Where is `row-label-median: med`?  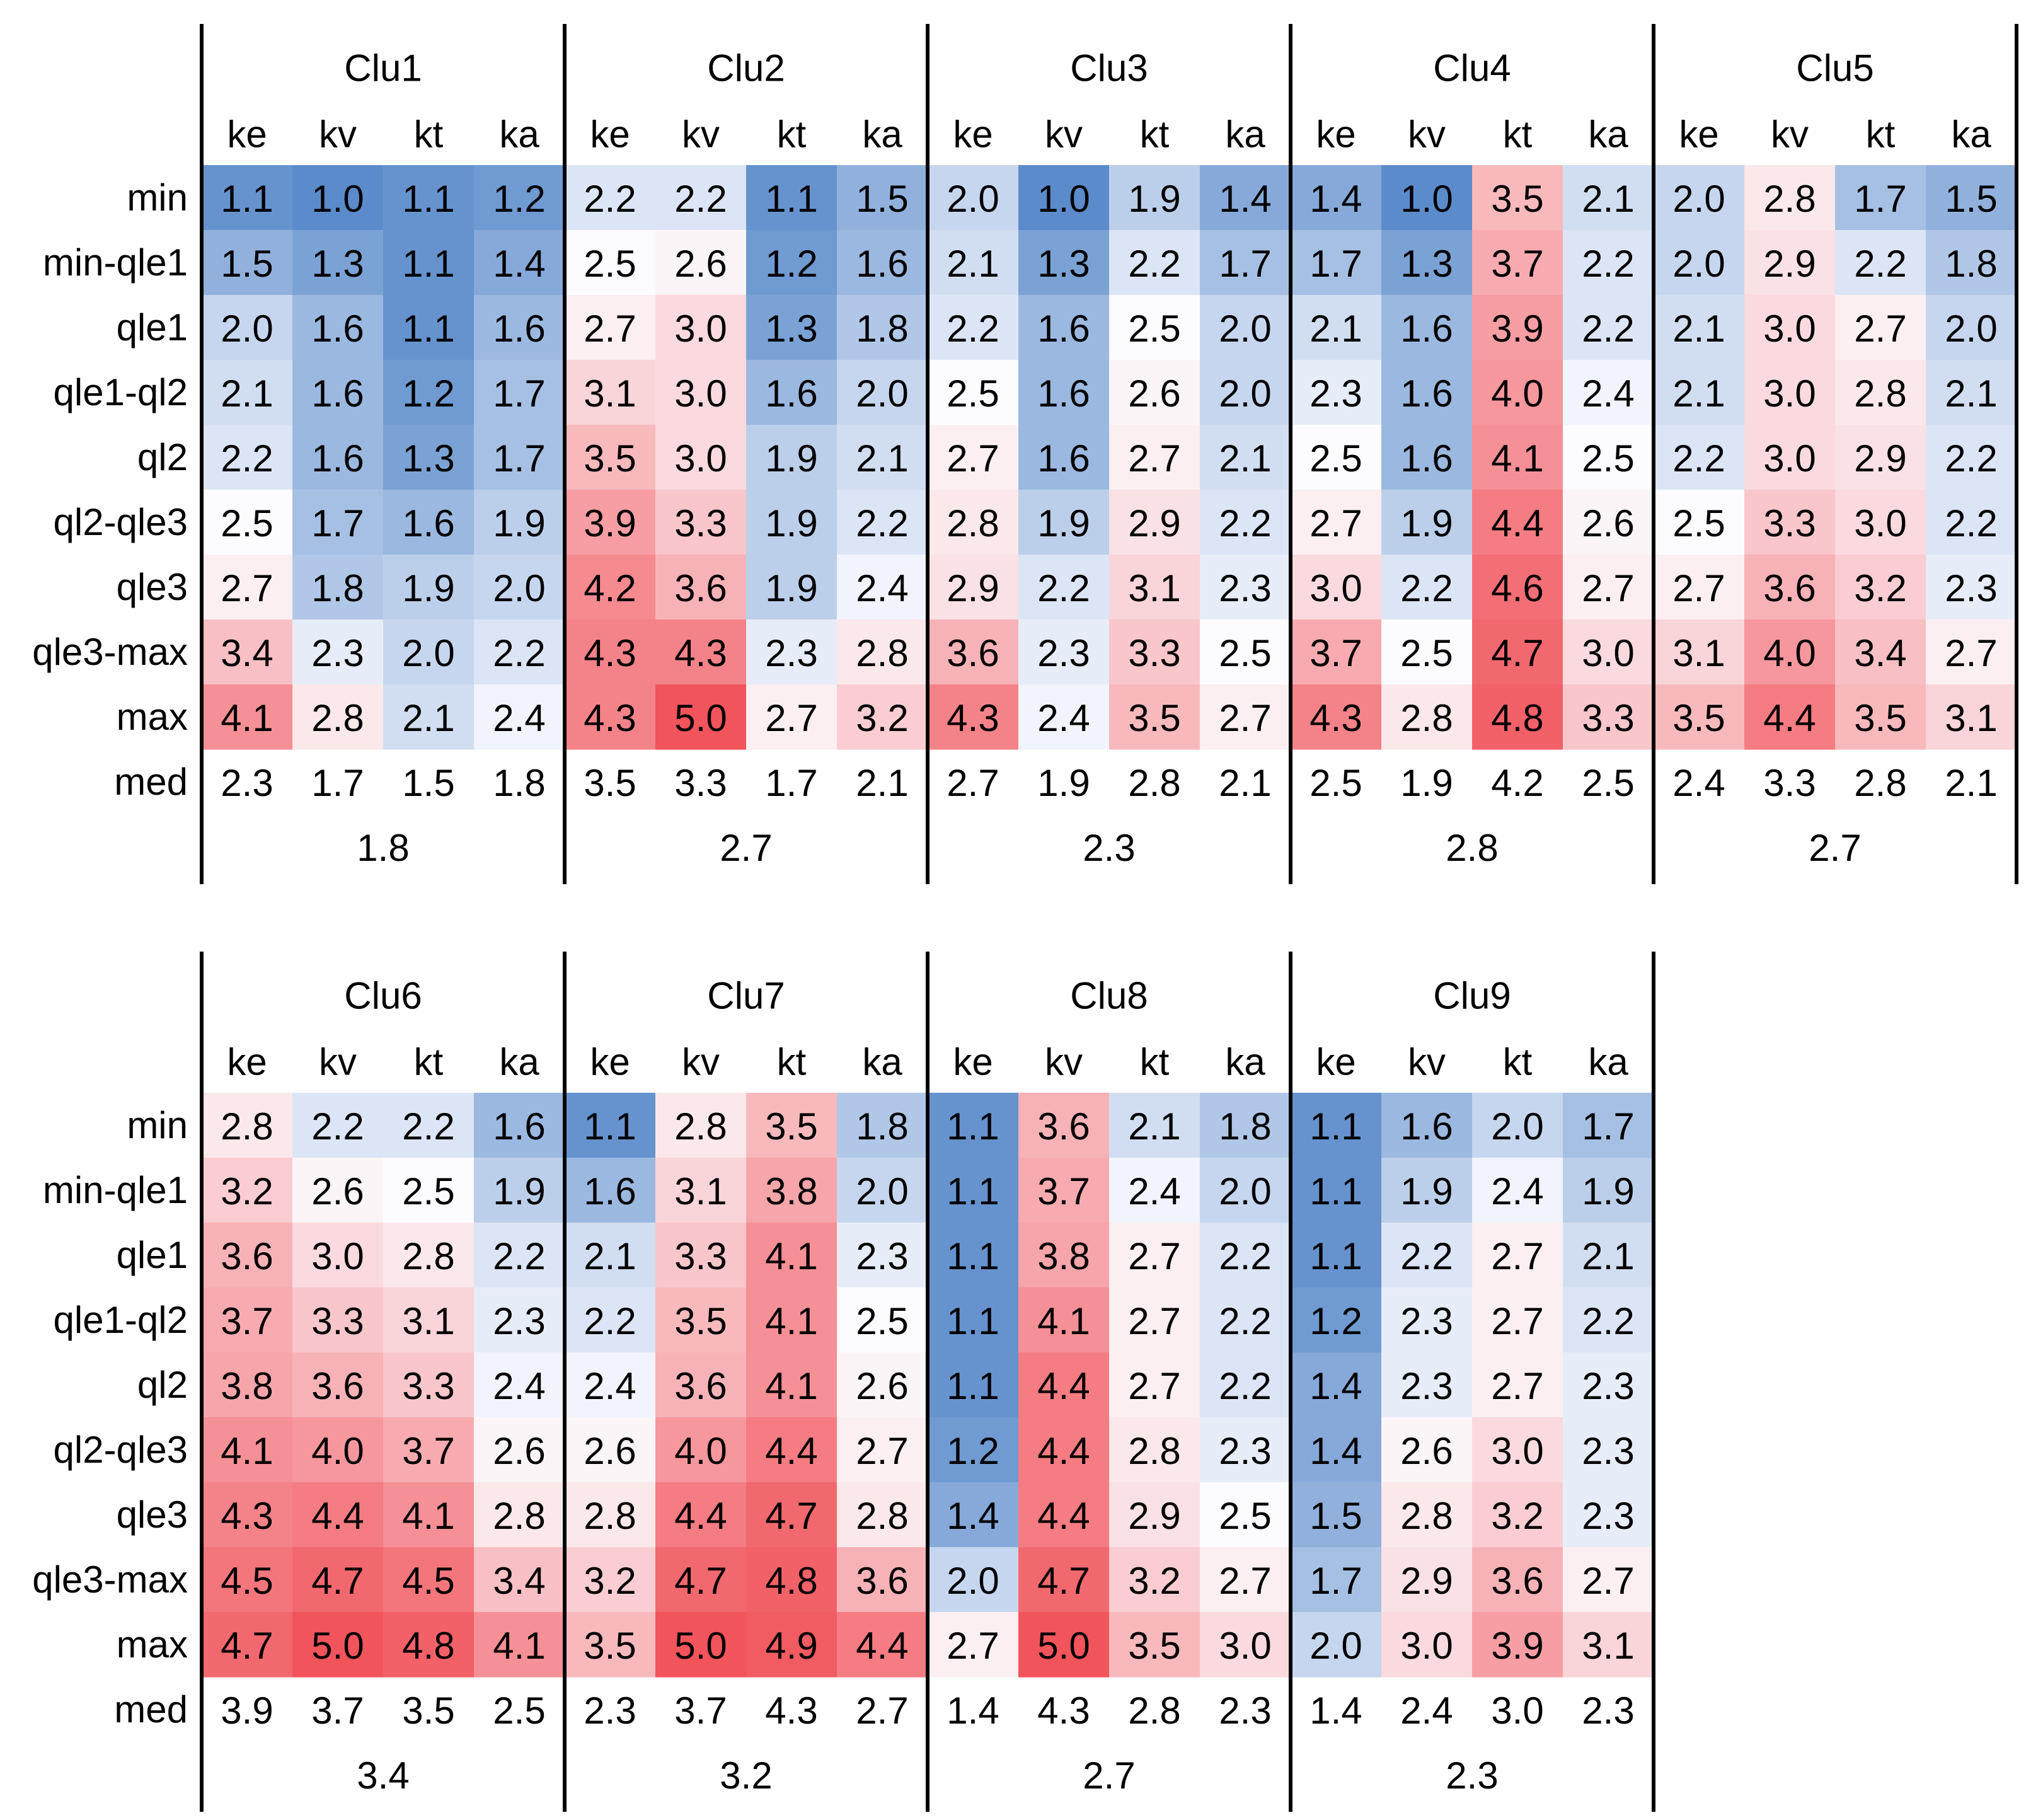
row-label-median: med is located at coordinates (151, 1709).